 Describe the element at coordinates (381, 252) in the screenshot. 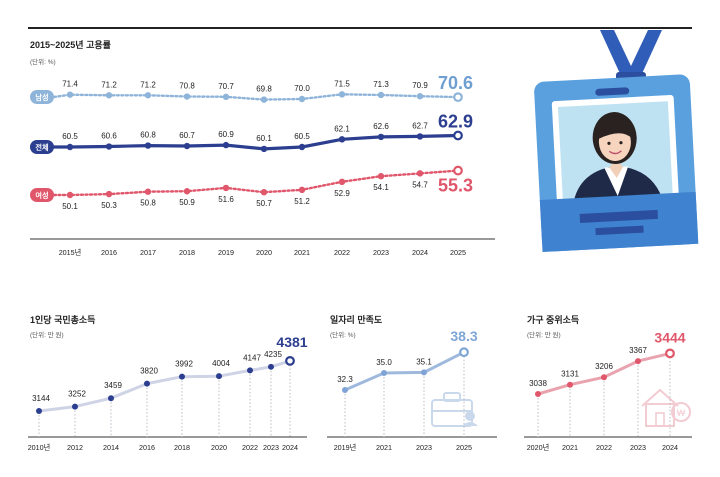

I see `employment-x-tick: 2023` at that location.